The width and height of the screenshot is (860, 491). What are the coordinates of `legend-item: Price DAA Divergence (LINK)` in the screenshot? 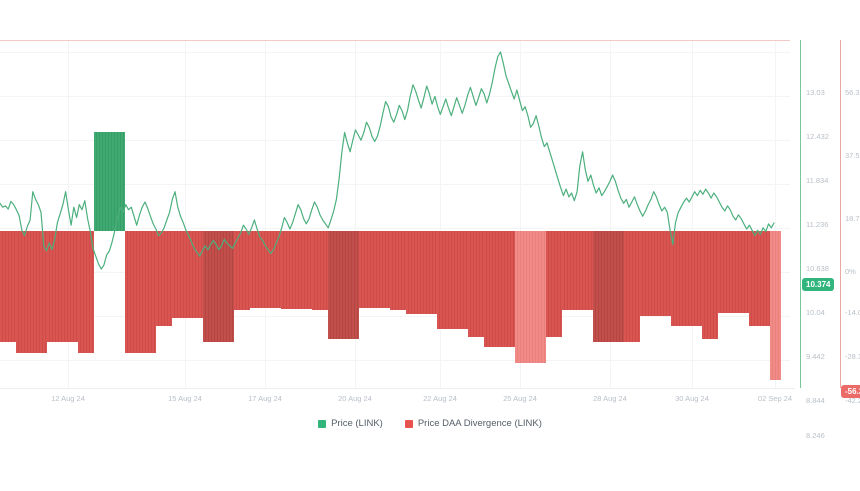 It's located at (473, 423).